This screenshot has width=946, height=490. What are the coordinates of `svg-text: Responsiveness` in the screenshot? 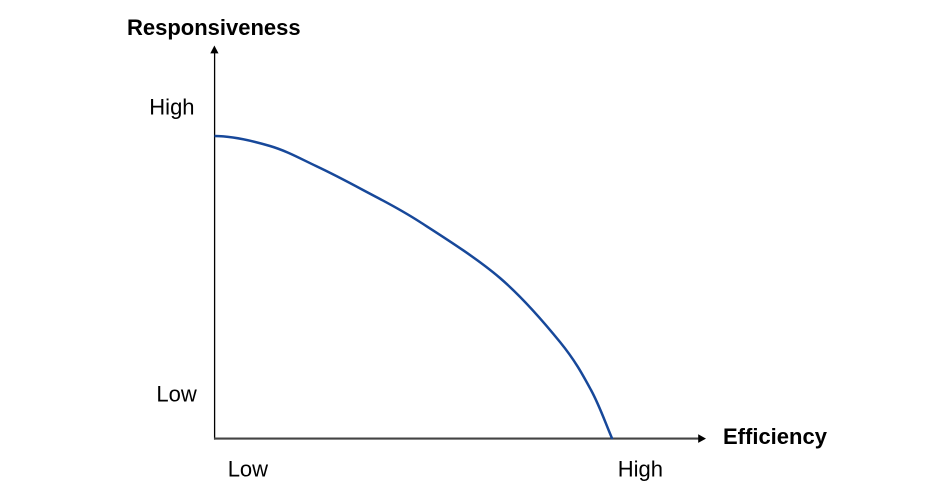 It's located at (214, 27).